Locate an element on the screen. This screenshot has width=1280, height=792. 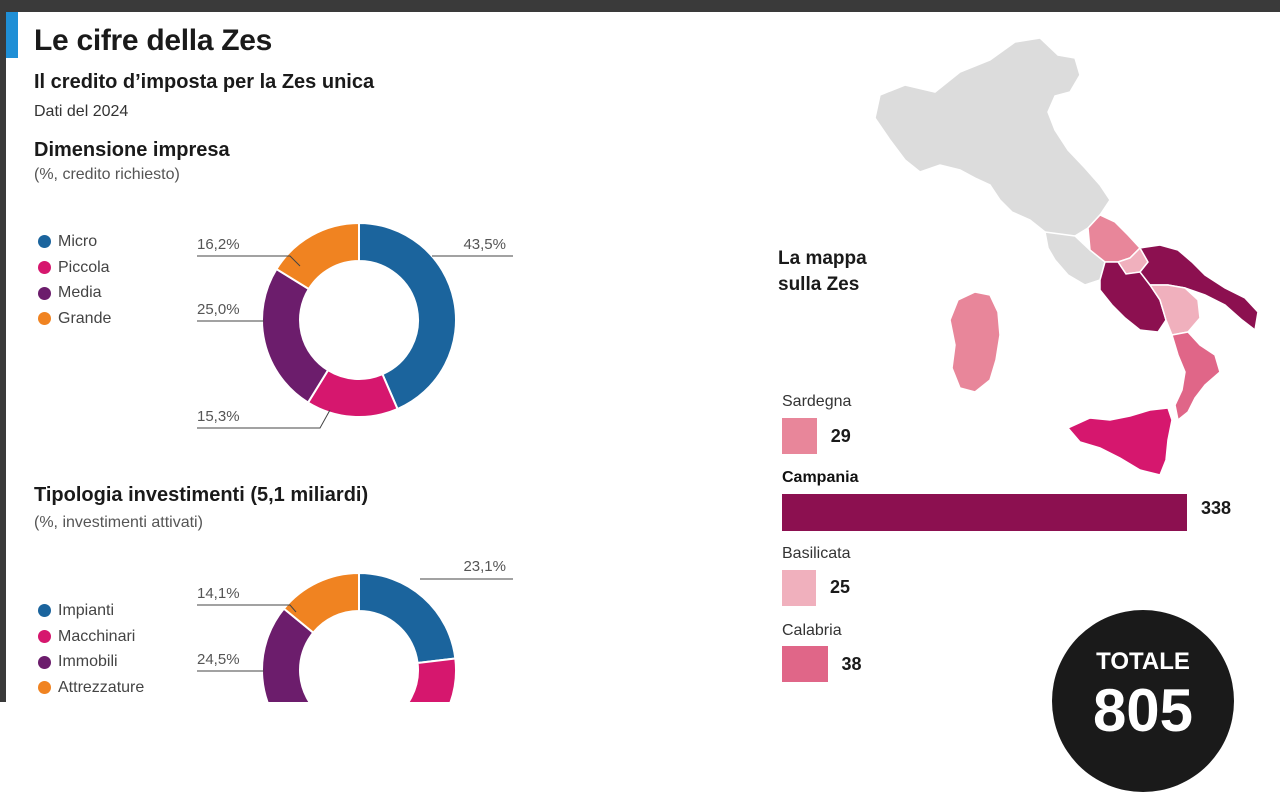
legend-item-media: Media is located at coordinates (74, 293).